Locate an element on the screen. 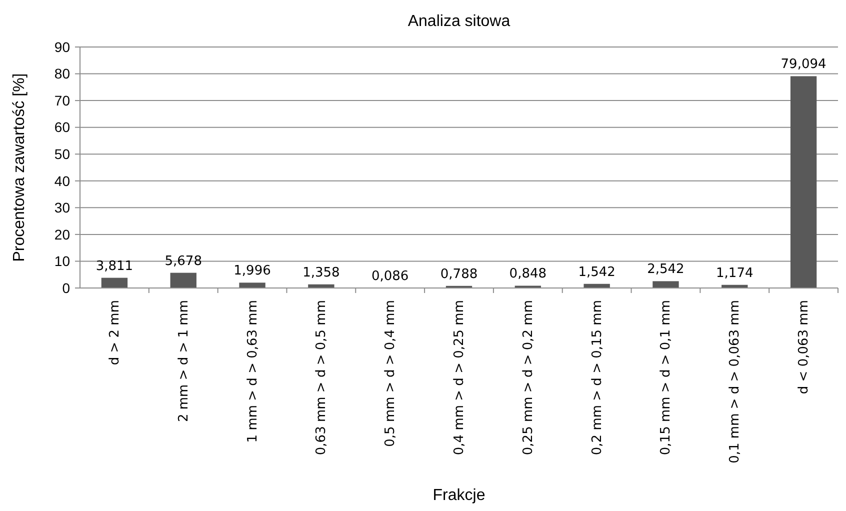 This screenshot has height=511, width=846. x-tick-label: 2 mm > d > 1 mm is located at coordinates (184, 361).